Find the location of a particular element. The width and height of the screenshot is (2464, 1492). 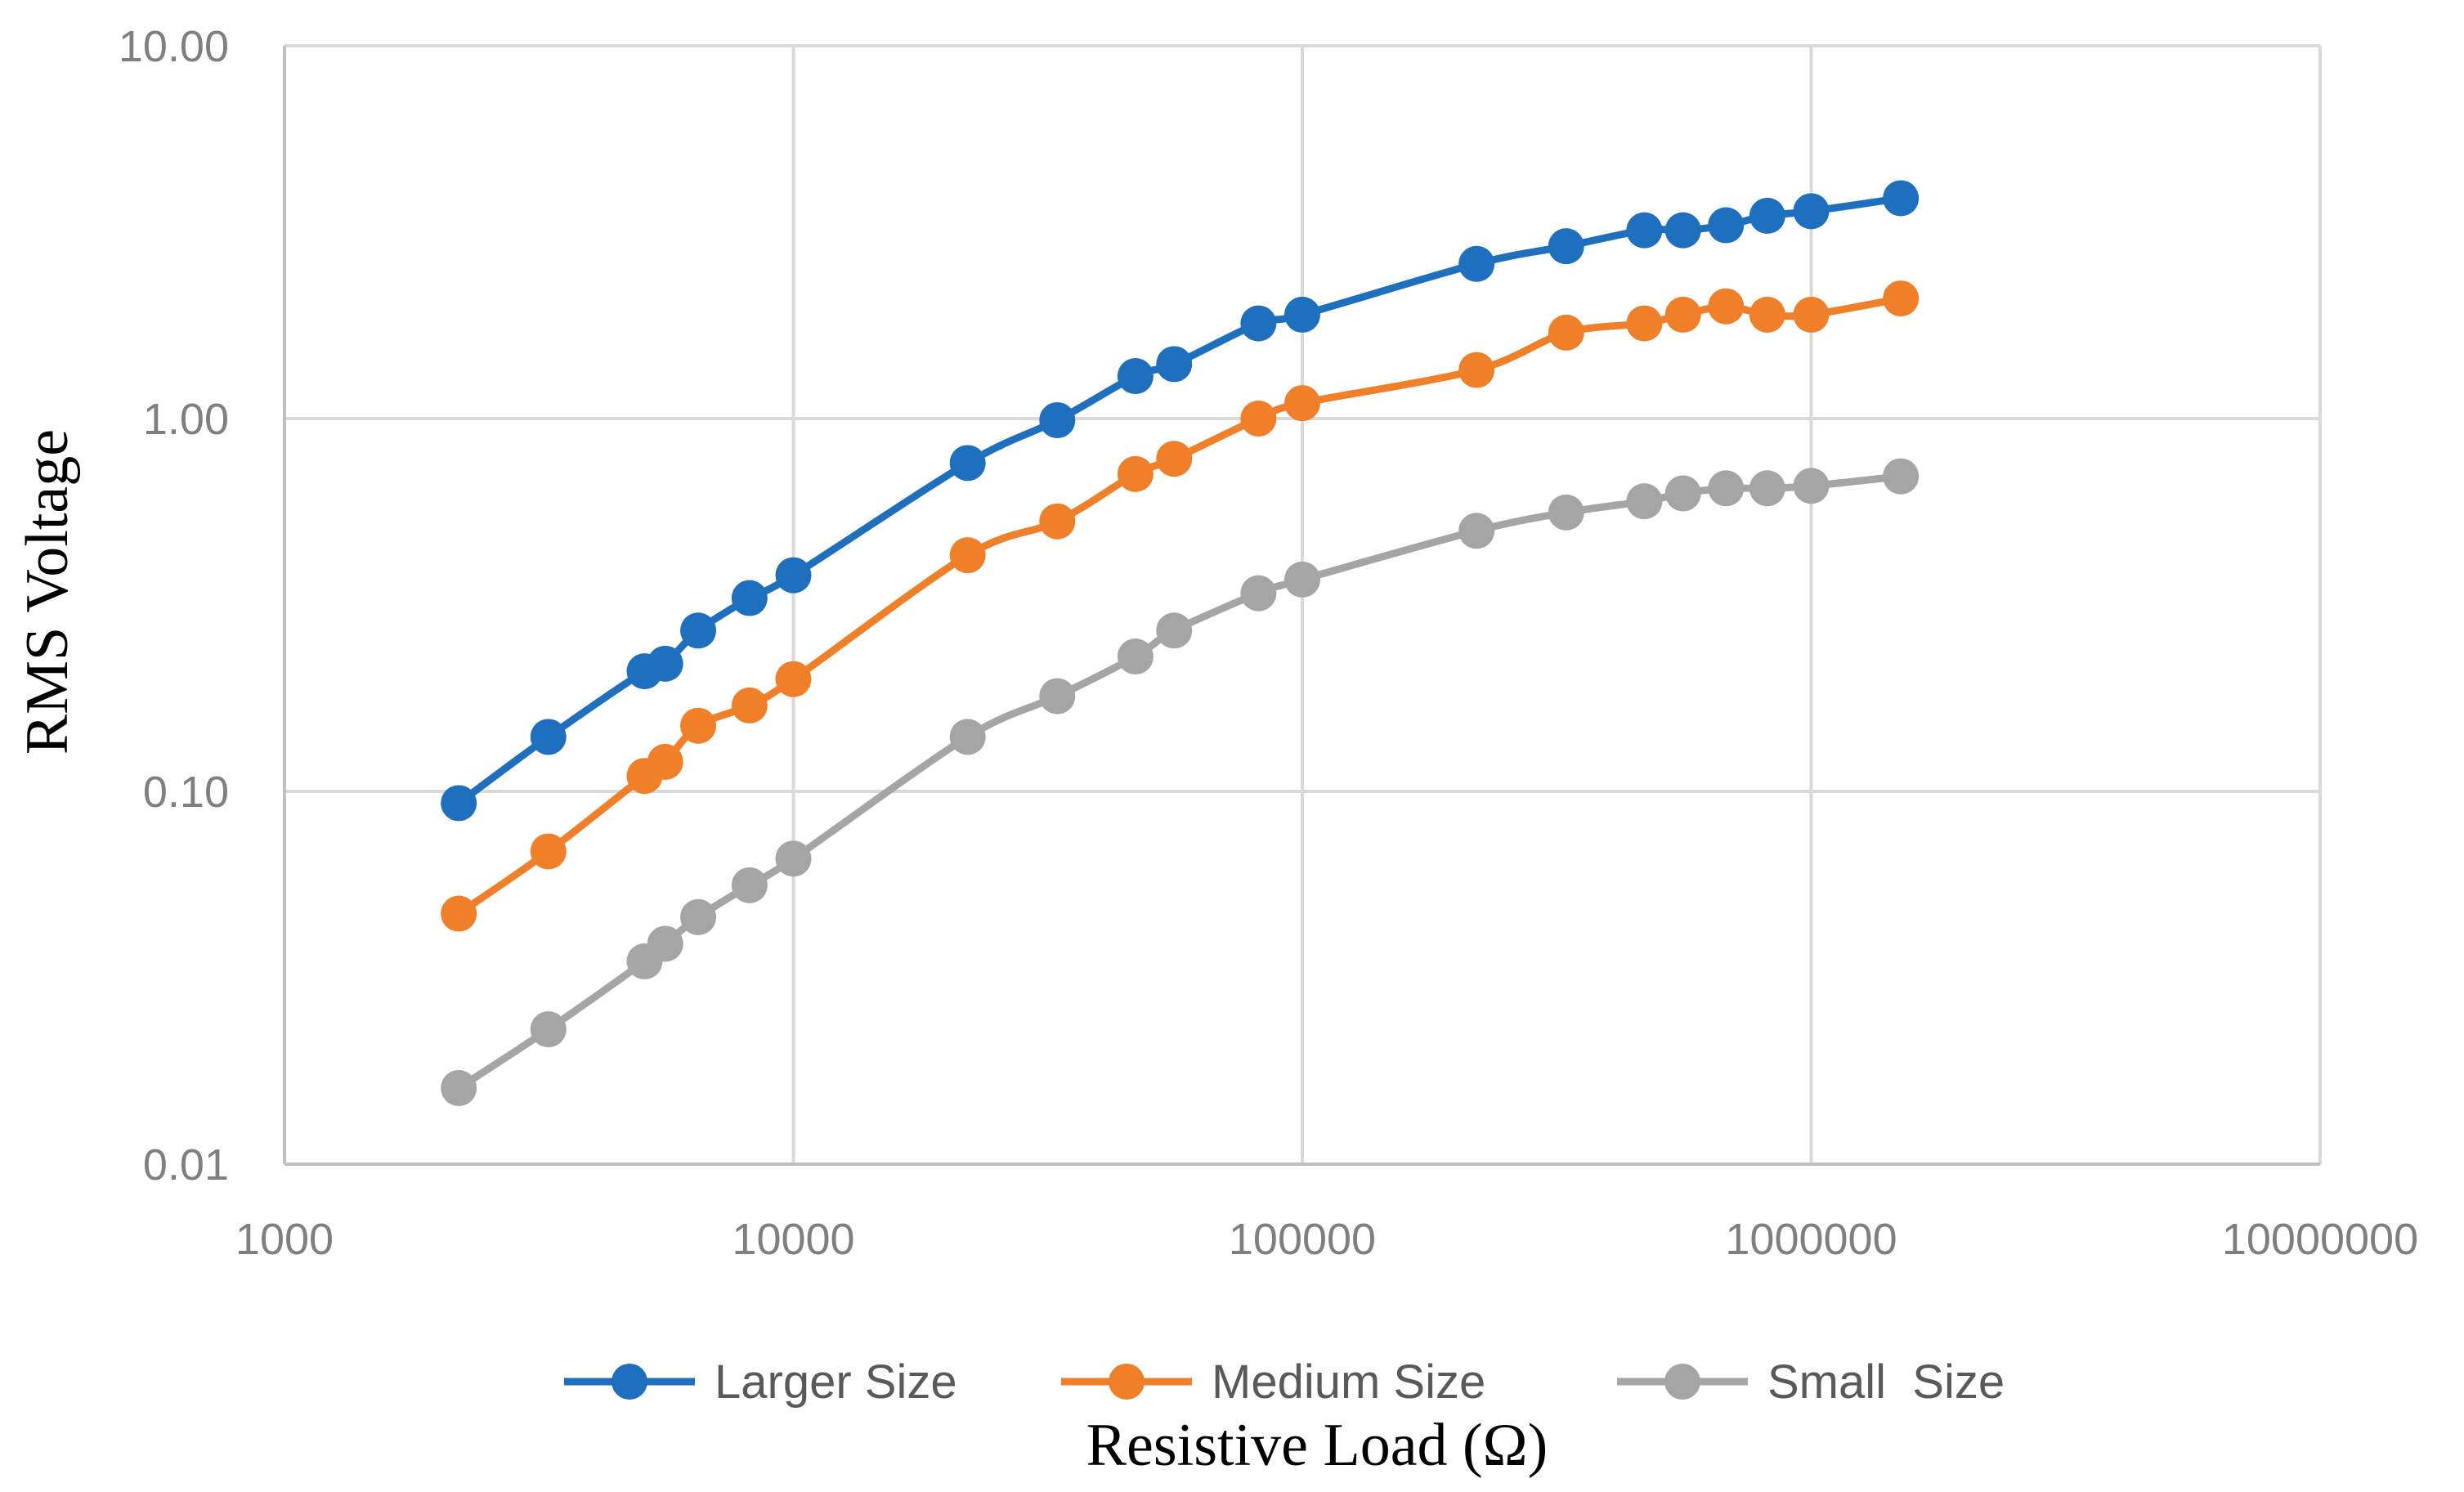

legend-item-larger-size: Larger Size is located at coordinates (760, 1382).